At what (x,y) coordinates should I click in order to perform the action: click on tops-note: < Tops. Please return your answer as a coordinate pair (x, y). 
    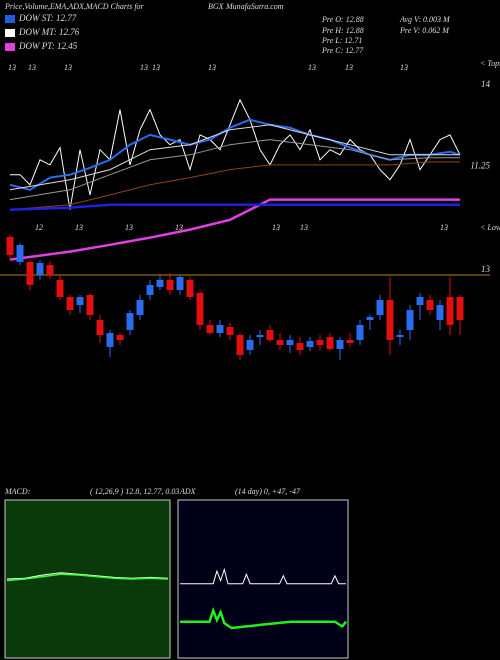
    Looking at the image, I should click on (490, 63).